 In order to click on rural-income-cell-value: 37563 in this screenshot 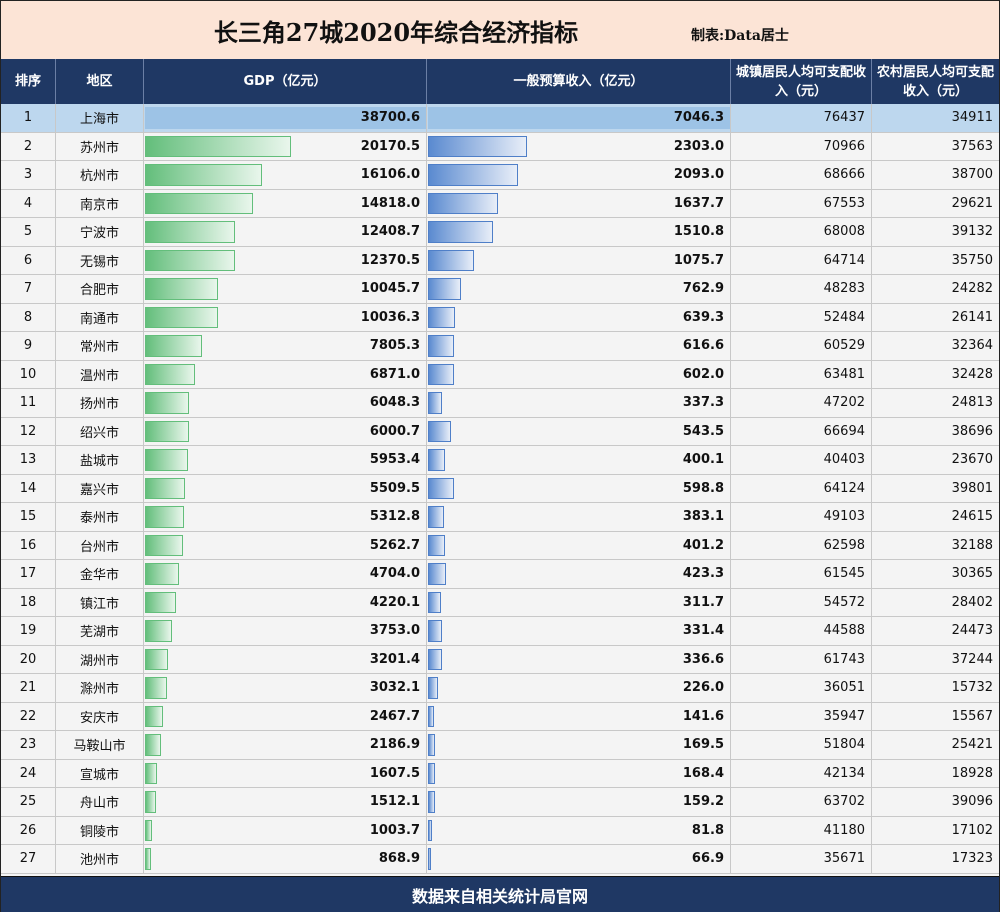, I will do `click(972, 146)`.